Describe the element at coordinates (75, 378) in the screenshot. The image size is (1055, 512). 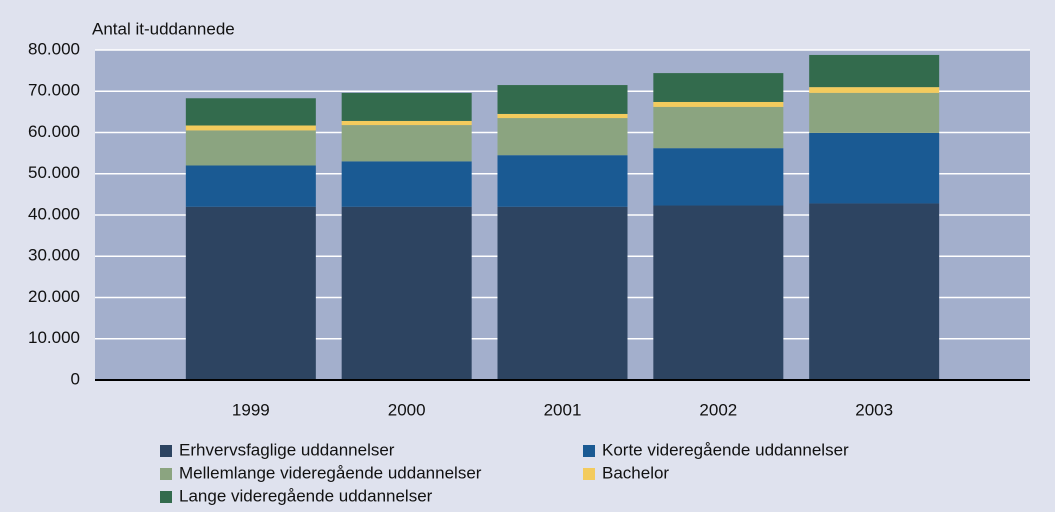
I see `y-tick-label: 0` at that location.